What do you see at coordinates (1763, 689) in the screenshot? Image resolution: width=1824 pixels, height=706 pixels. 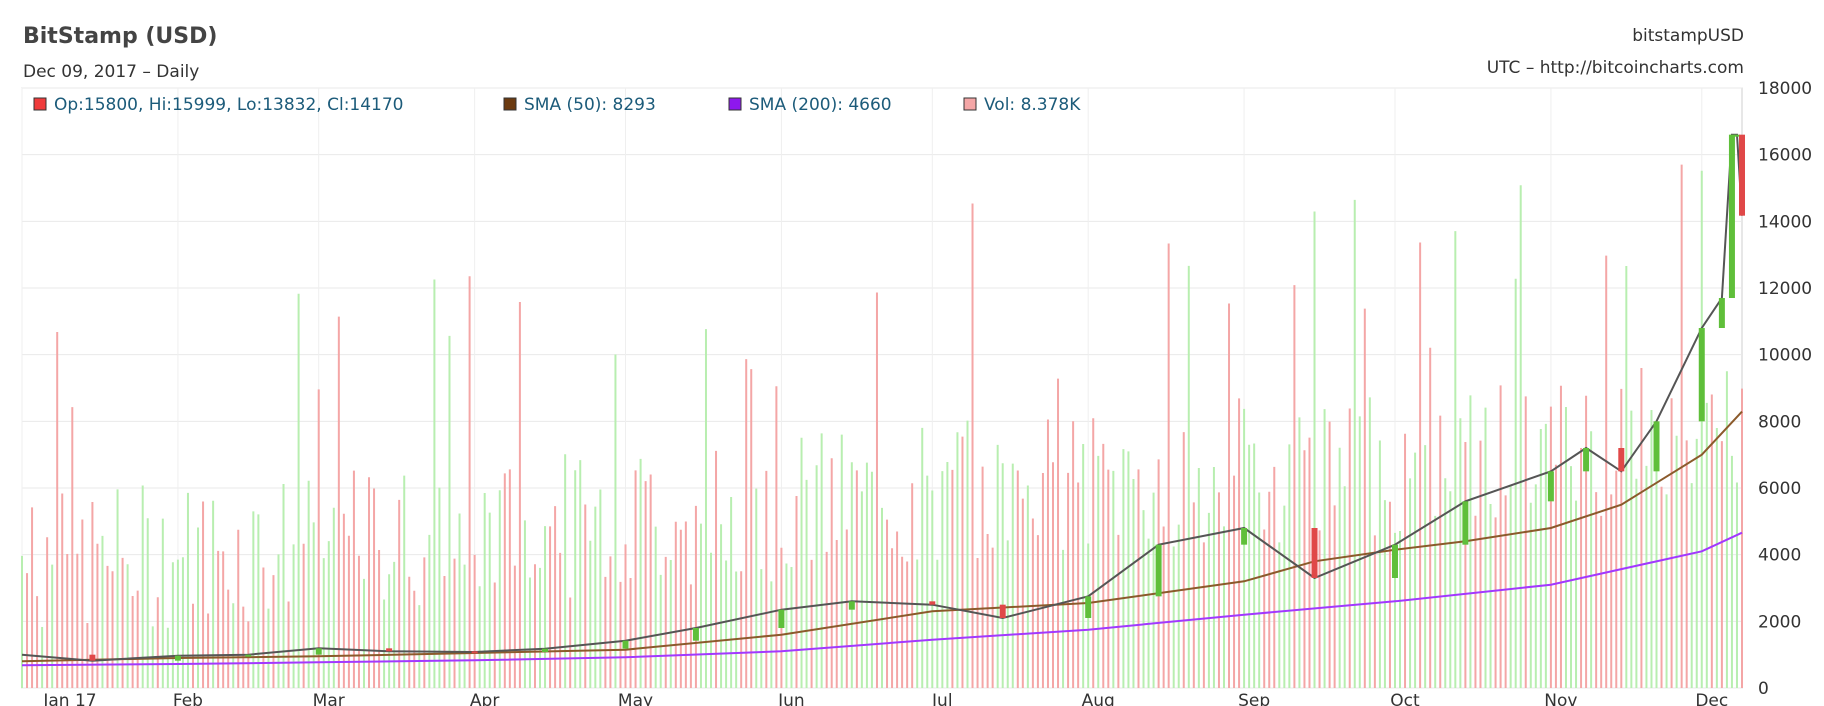 I see `y-tick-label: 0` at bounding box center [1763, 689].